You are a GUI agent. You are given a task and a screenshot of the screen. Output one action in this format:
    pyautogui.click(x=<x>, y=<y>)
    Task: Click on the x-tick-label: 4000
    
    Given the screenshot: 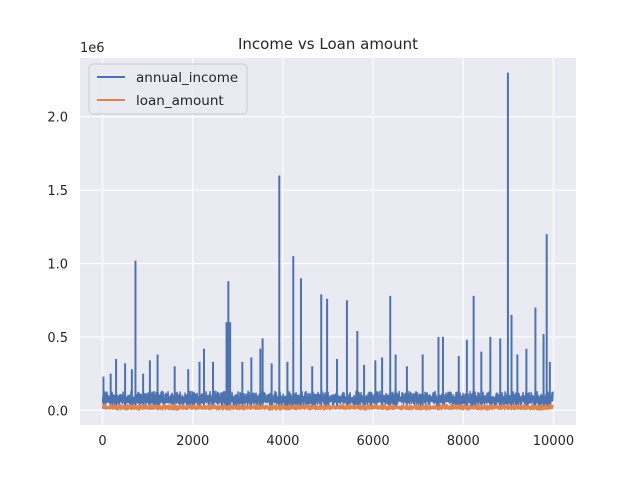 What is the action you would take?
    pyautogui.click(x=282, y=441)
    